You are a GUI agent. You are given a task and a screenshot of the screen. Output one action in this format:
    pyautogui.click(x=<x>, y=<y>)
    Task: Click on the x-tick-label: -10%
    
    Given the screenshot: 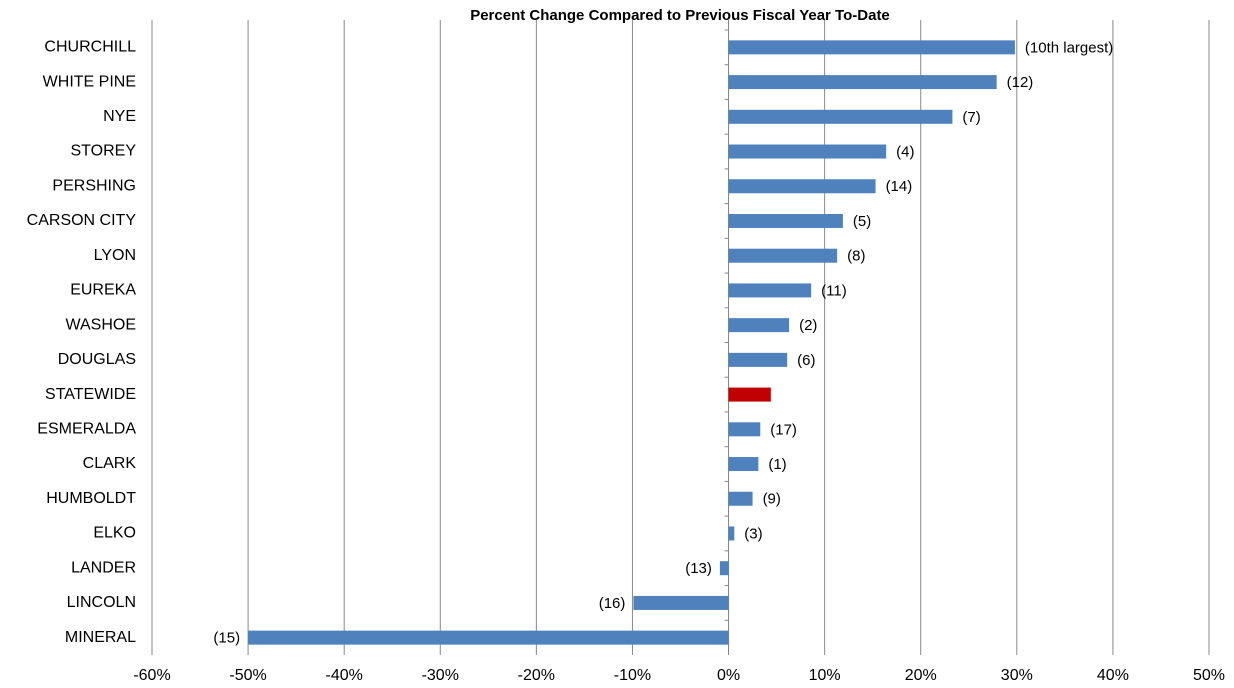 What is the action you would take?
    pyautogui.click(x=632, y=675)
    